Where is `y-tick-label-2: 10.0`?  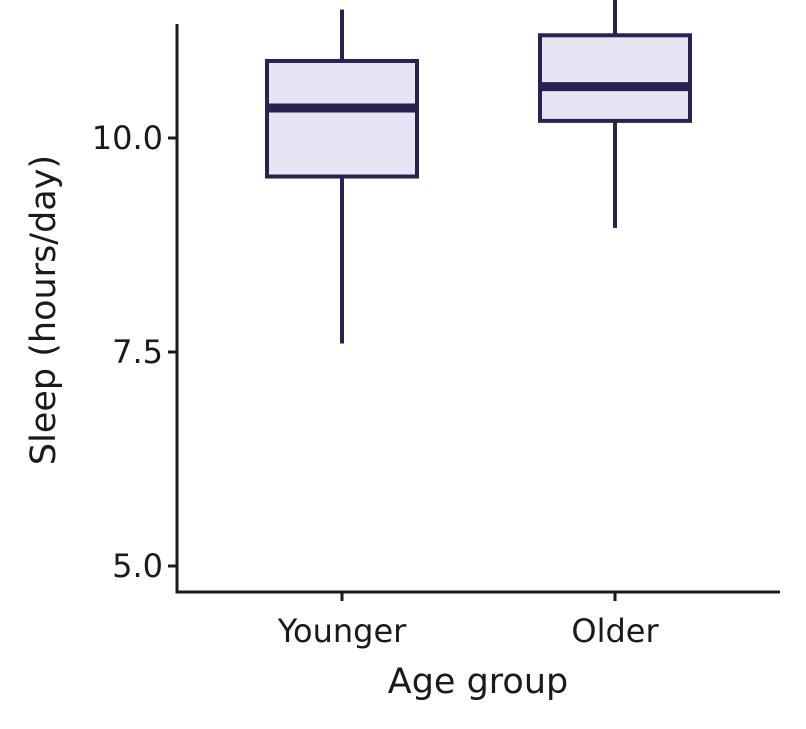 y-tick-label-2: 10.0 is located at coordinates (127, 138).